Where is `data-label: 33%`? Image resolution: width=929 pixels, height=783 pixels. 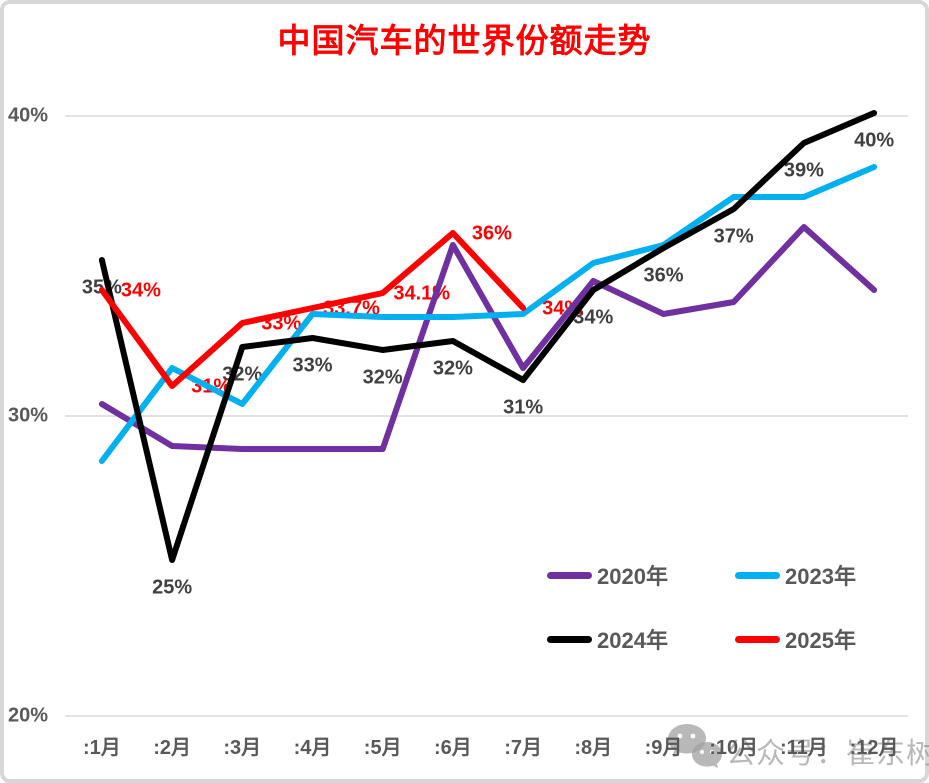
data-label: 33% is located at coordinates (312, 365).